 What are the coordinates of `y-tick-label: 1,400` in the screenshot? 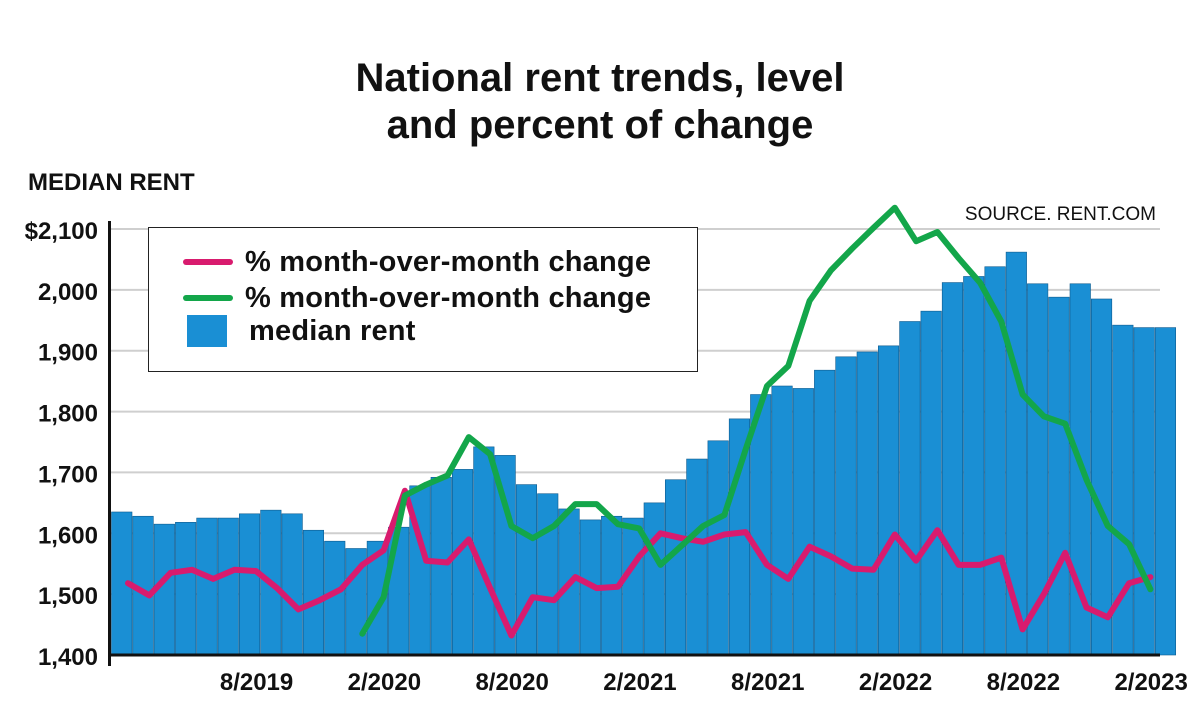 It's located at (68, 657).